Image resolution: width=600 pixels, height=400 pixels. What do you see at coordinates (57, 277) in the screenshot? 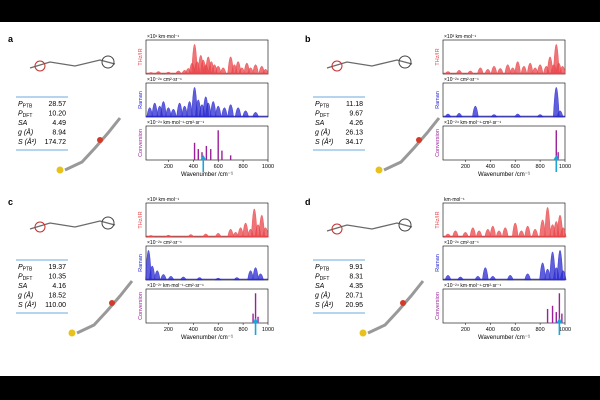
I see `property-value: 10.35` at bounding box center [57, 277].